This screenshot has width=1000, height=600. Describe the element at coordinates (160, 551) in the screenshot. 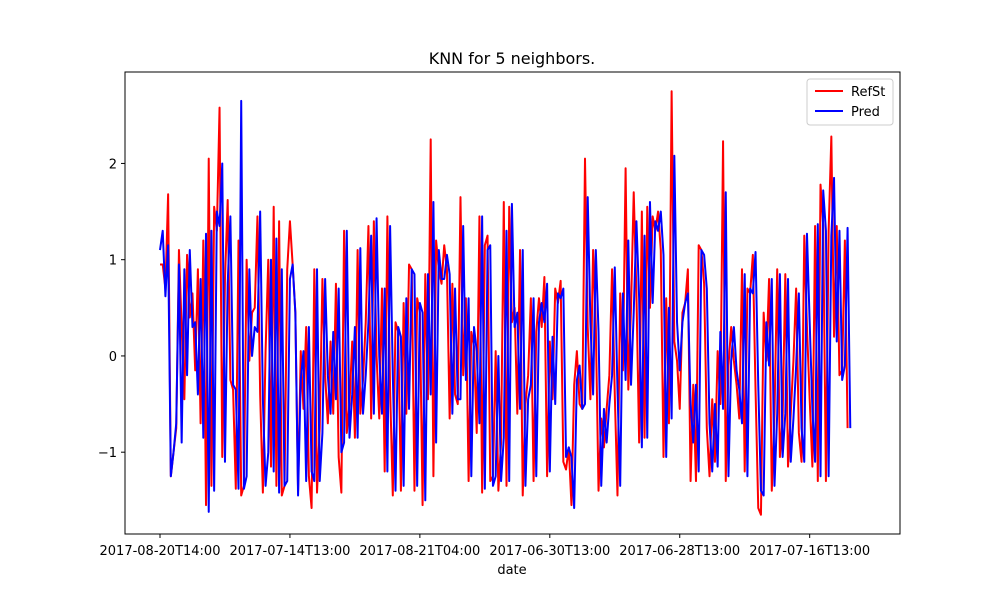

I see `x-tick-label: 2017-08-20T14:00` at that location.